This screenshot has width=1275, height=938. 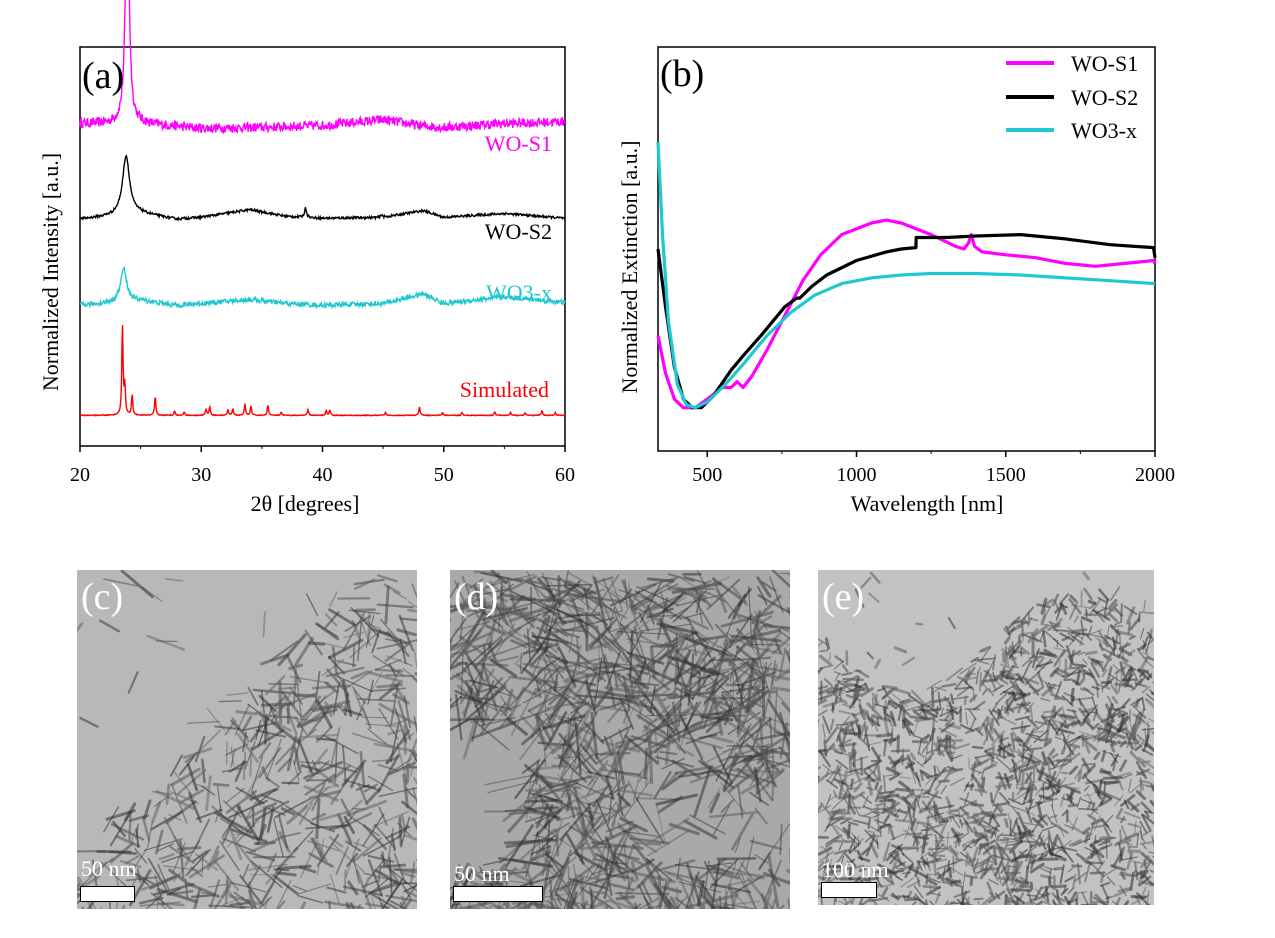 What do you see at coordinates (933, 468) in the screenshot?
I see `extinction-x-ticks: 500 1000 1500 2000` at bounding box center [933, 468].